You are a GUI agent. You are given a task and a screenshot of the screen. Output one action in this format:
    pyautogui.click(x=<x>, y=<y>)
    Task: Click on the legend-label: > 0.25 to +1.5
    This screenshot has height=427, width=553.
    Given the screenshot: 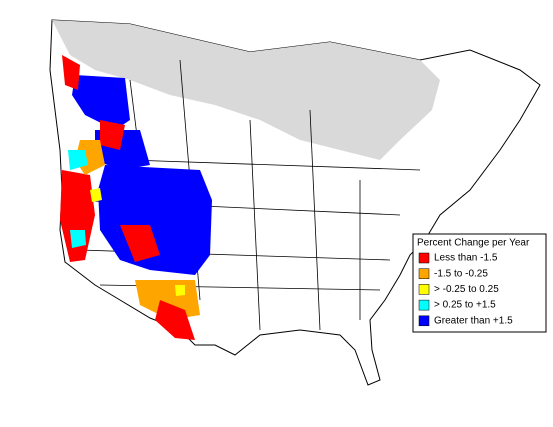 What is the action you would take?
    pyautogui.click(x=465, y=305)
    